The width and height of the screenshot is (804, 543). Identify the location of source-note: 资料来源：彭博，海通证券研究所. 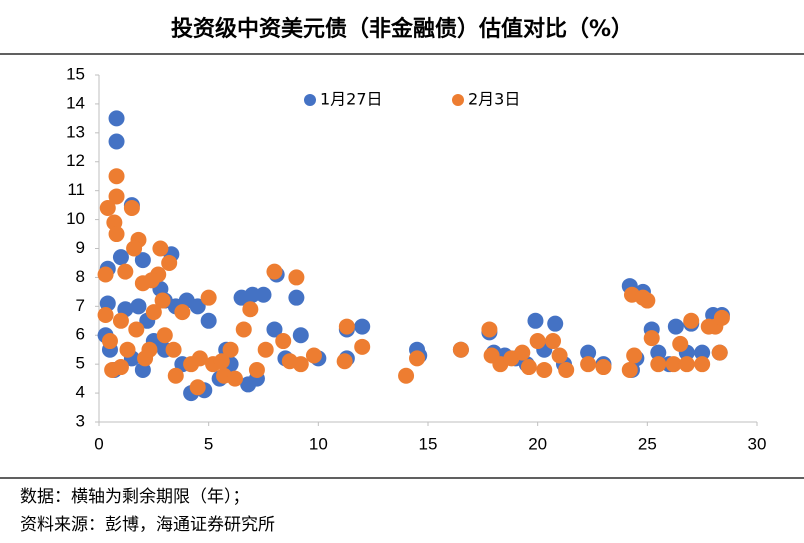
(147, 525).